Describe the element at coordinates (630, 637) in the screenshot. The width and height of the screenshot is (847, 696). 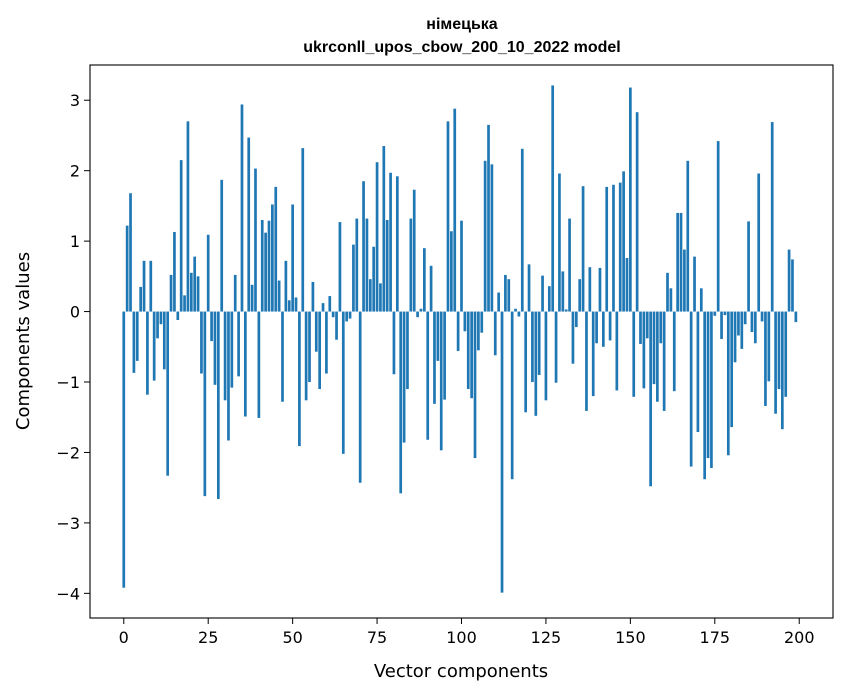
I see `x-tick-label: 150` at that location.